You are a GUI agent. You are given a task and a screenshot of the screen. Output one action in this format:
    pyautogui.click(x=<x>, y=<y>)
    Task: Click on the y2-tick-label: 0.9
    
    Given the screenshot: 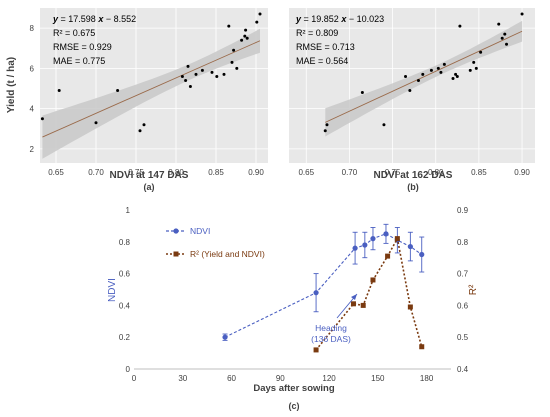 What is the action you would take?
    pyautogui.click(x=463, y=210)
    